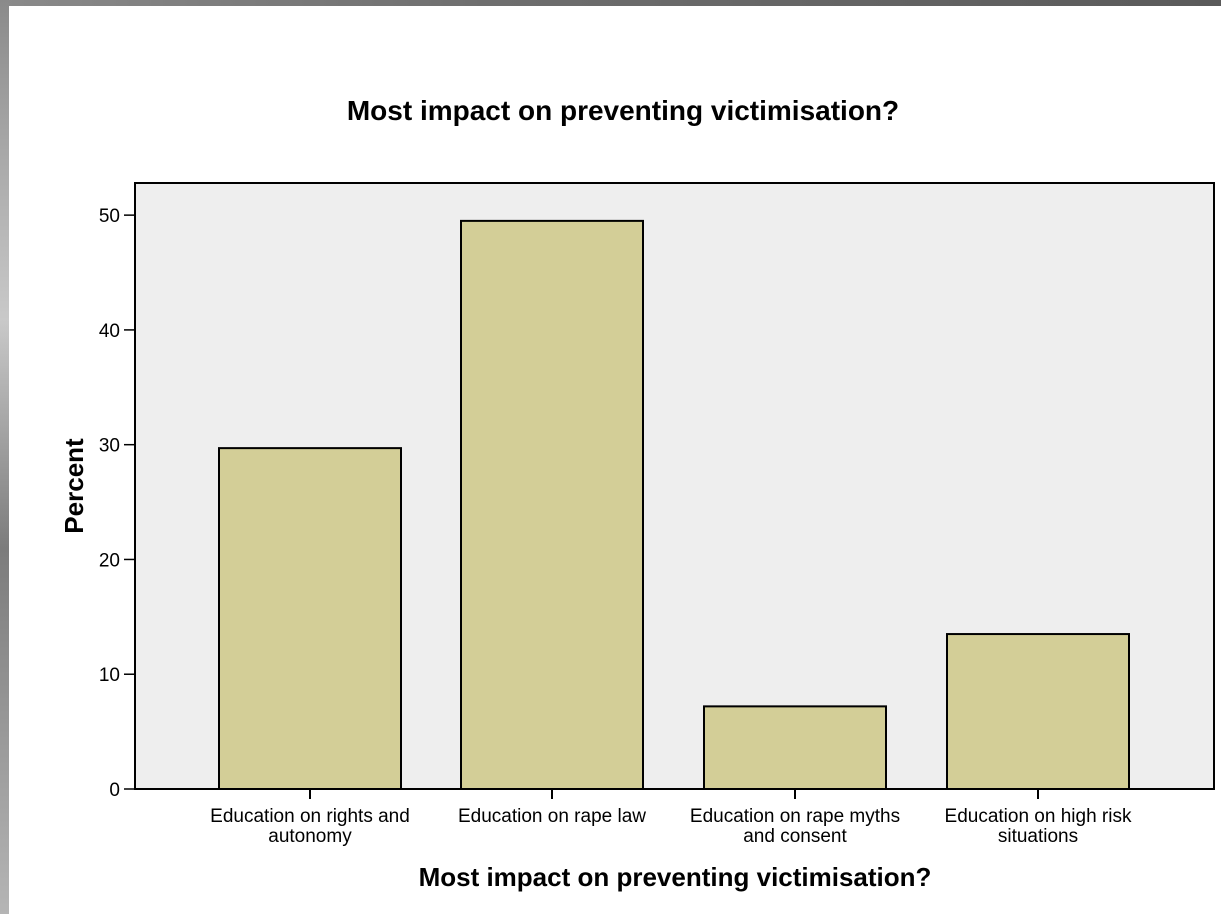 The width and height of the screenshot is (1221, 914). What do you see at coordinates (109, 560) in the screenshot?
I see `y-tick-label: 20` at bounding box center [109, 560].